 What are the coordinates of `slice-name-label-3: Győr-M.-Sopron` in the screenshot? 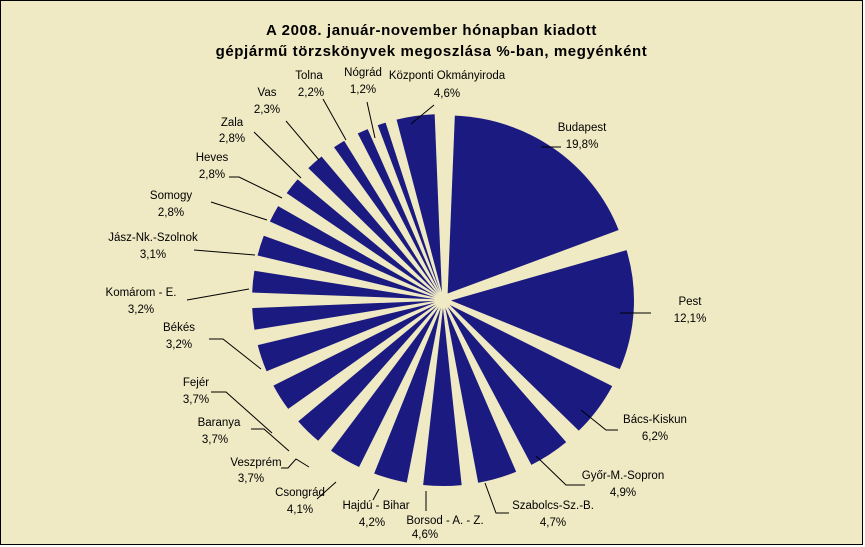 It's located at (623, 476).